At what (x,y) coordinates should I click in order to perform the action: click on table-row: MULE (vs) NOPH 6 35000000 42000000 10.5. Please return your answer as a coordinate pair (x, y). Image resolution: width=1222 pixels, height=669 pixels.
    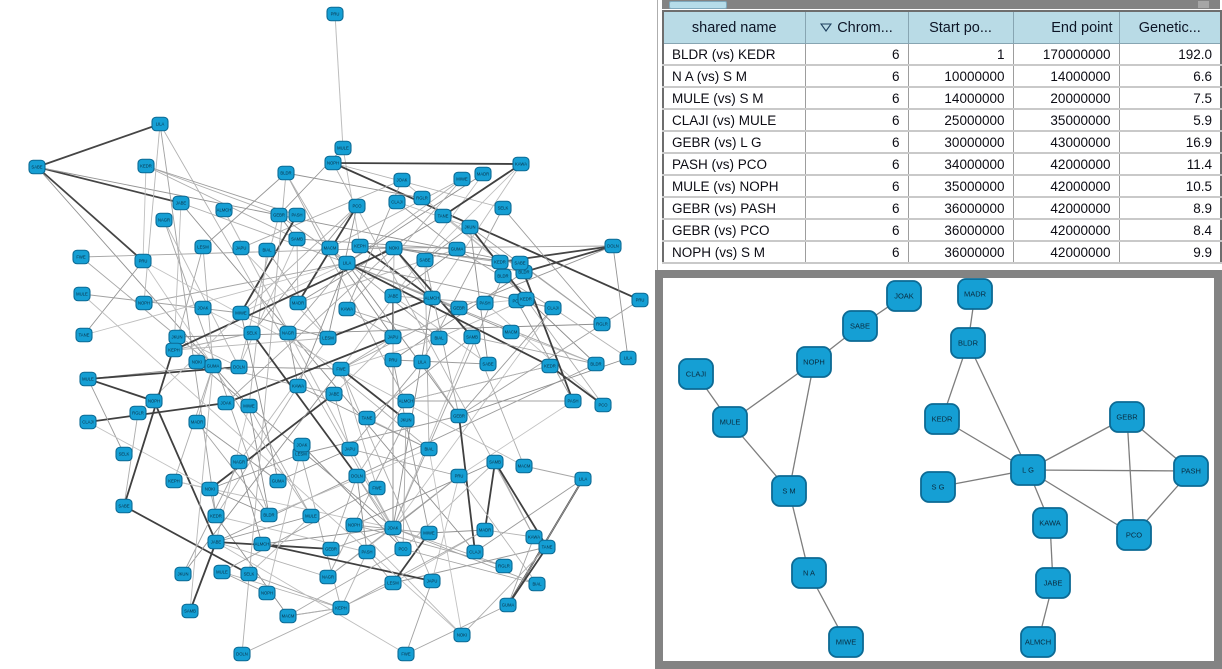
    Looking at the image, I should click on (941, 186).